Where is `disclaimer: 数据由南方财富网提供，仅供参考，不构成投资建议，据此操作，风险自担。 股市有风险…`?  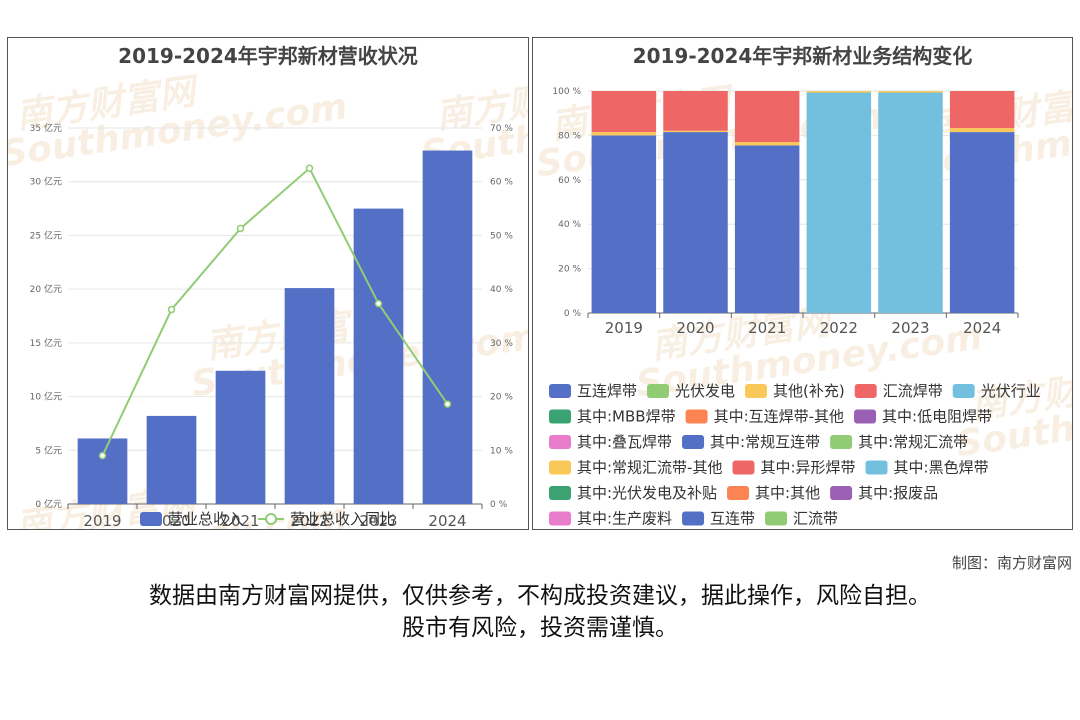
disclaimer: 数据由南方财富网提供，仅供参考，不构成投资建议，据此操作，风险自担。 股市有风险… is located at coordinates (540, 612).